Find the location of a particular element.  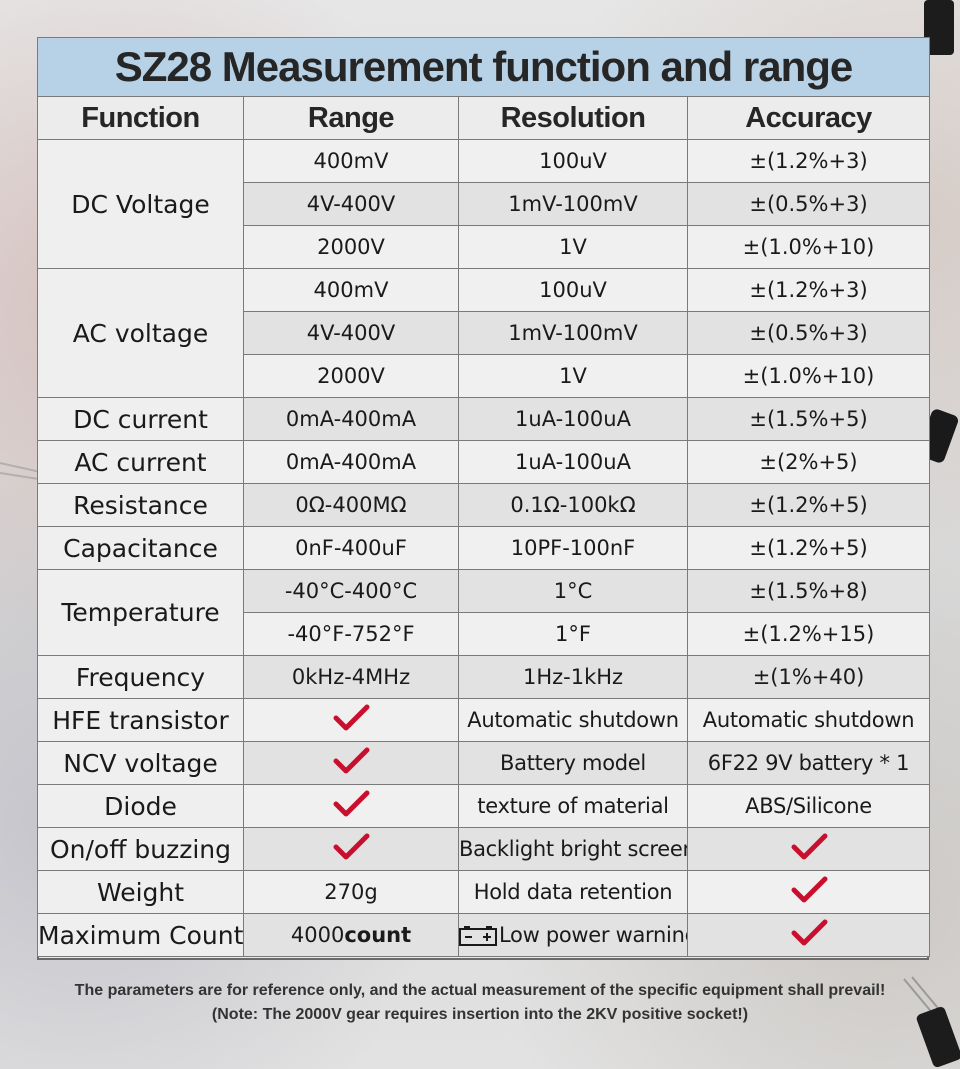

table-row-dc-current: DC current 0mA-400mA 1uA-100uA ±(1.5%+5) is located at coordinates (483, 419).